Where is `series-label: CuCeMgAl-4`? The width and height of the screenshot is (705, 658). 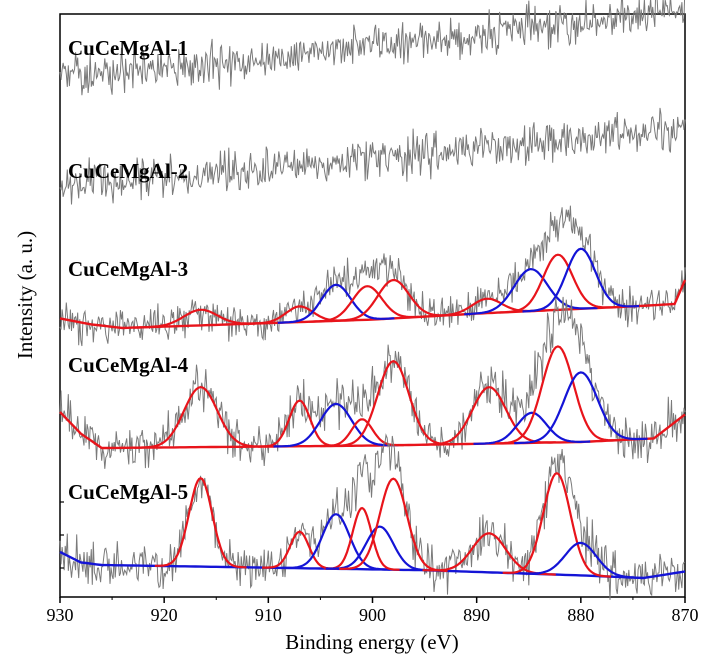
series-label: CuCeMgAl-4 is located at coordinates (128, 365).